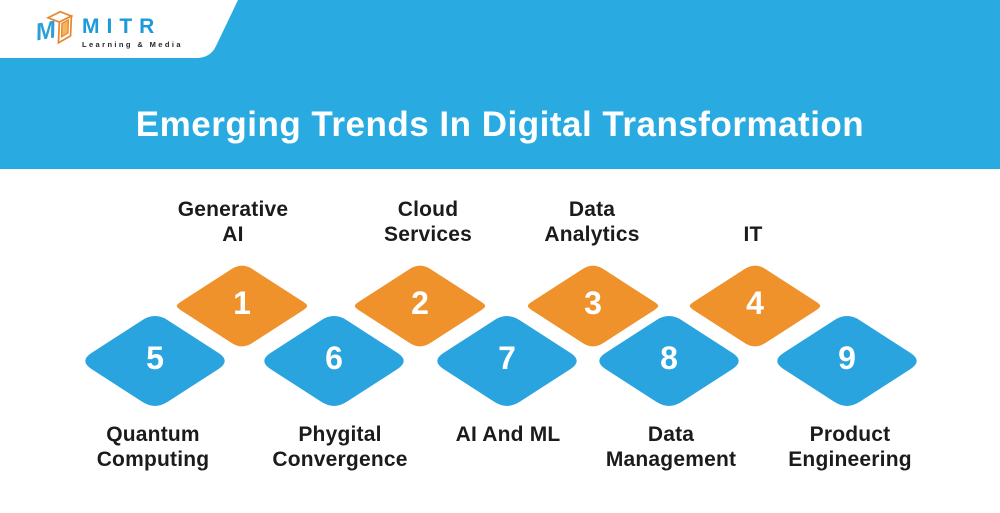 This screenshot has height=513, width=1000. I want to click on label-line: Computing, so click(153, 459).